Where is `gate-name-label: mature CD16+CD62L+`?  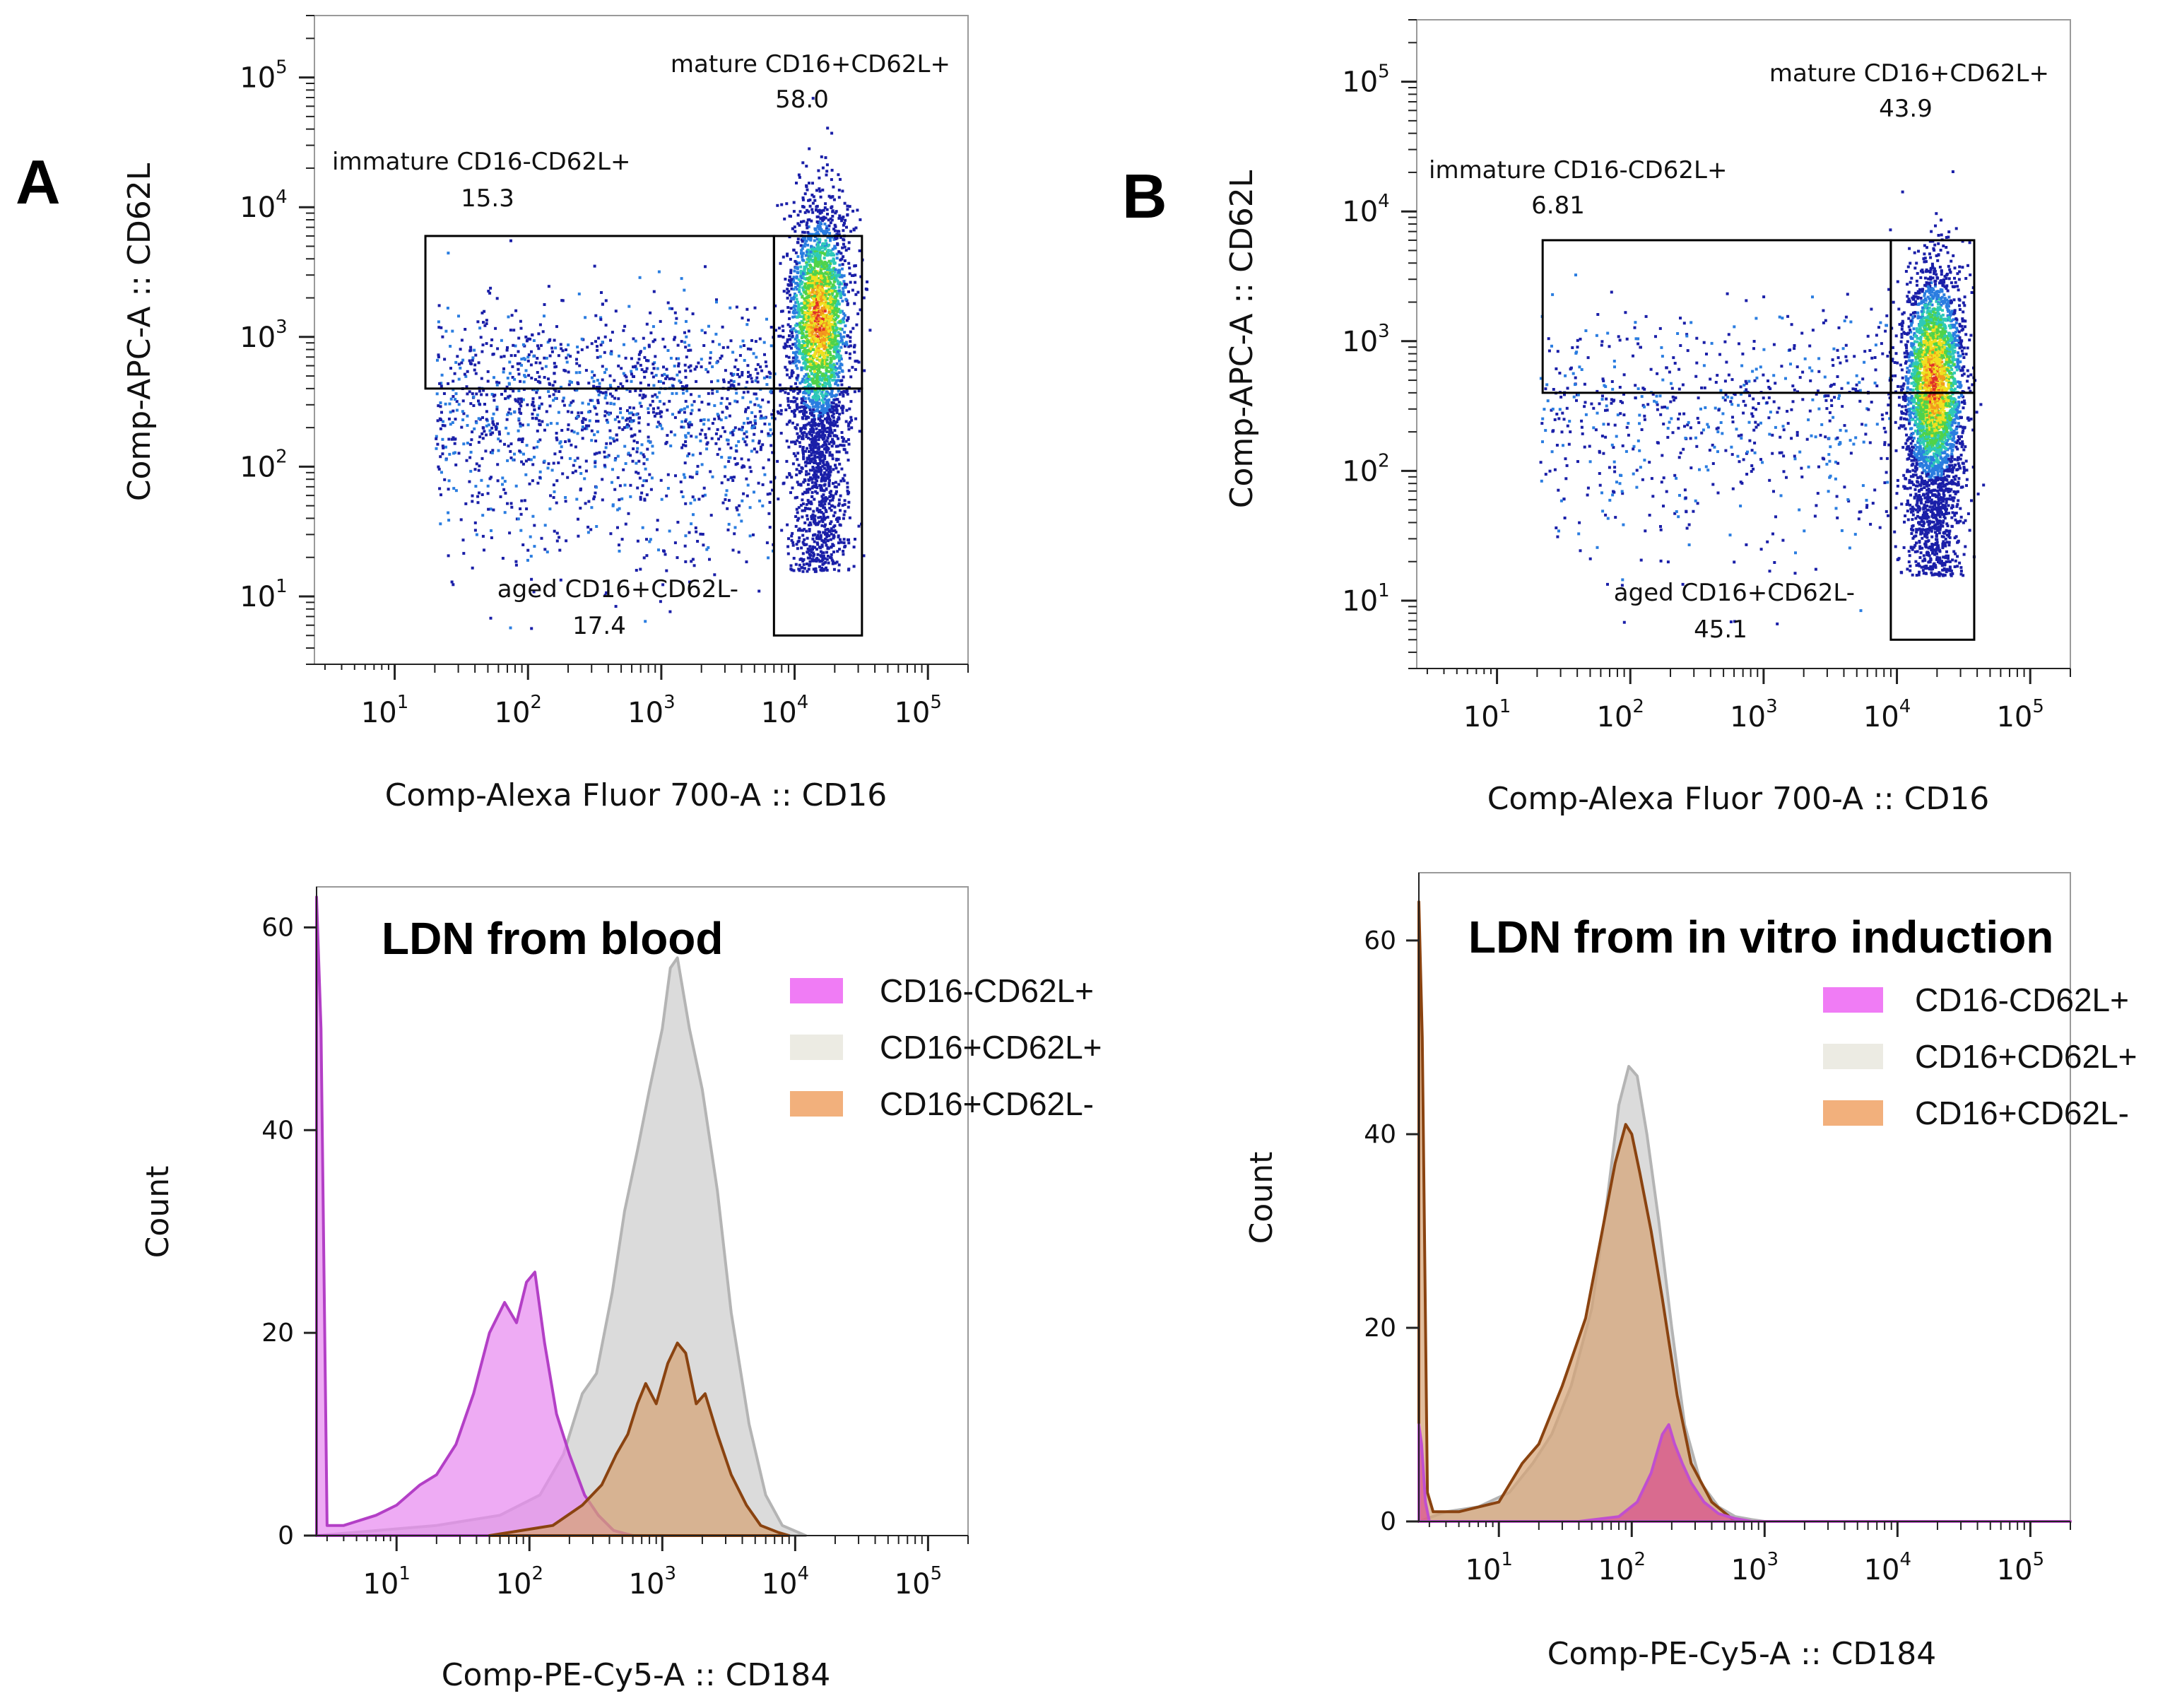 gate-name-label: mature CD16+CD62L+ is located at coordinates (810, 64).